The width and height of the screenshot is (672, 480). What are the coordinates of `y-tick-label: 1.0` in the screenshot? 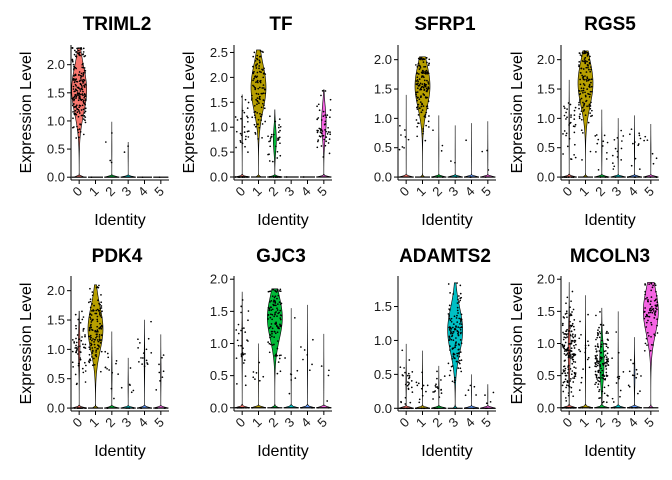 It's located at (56, 349).